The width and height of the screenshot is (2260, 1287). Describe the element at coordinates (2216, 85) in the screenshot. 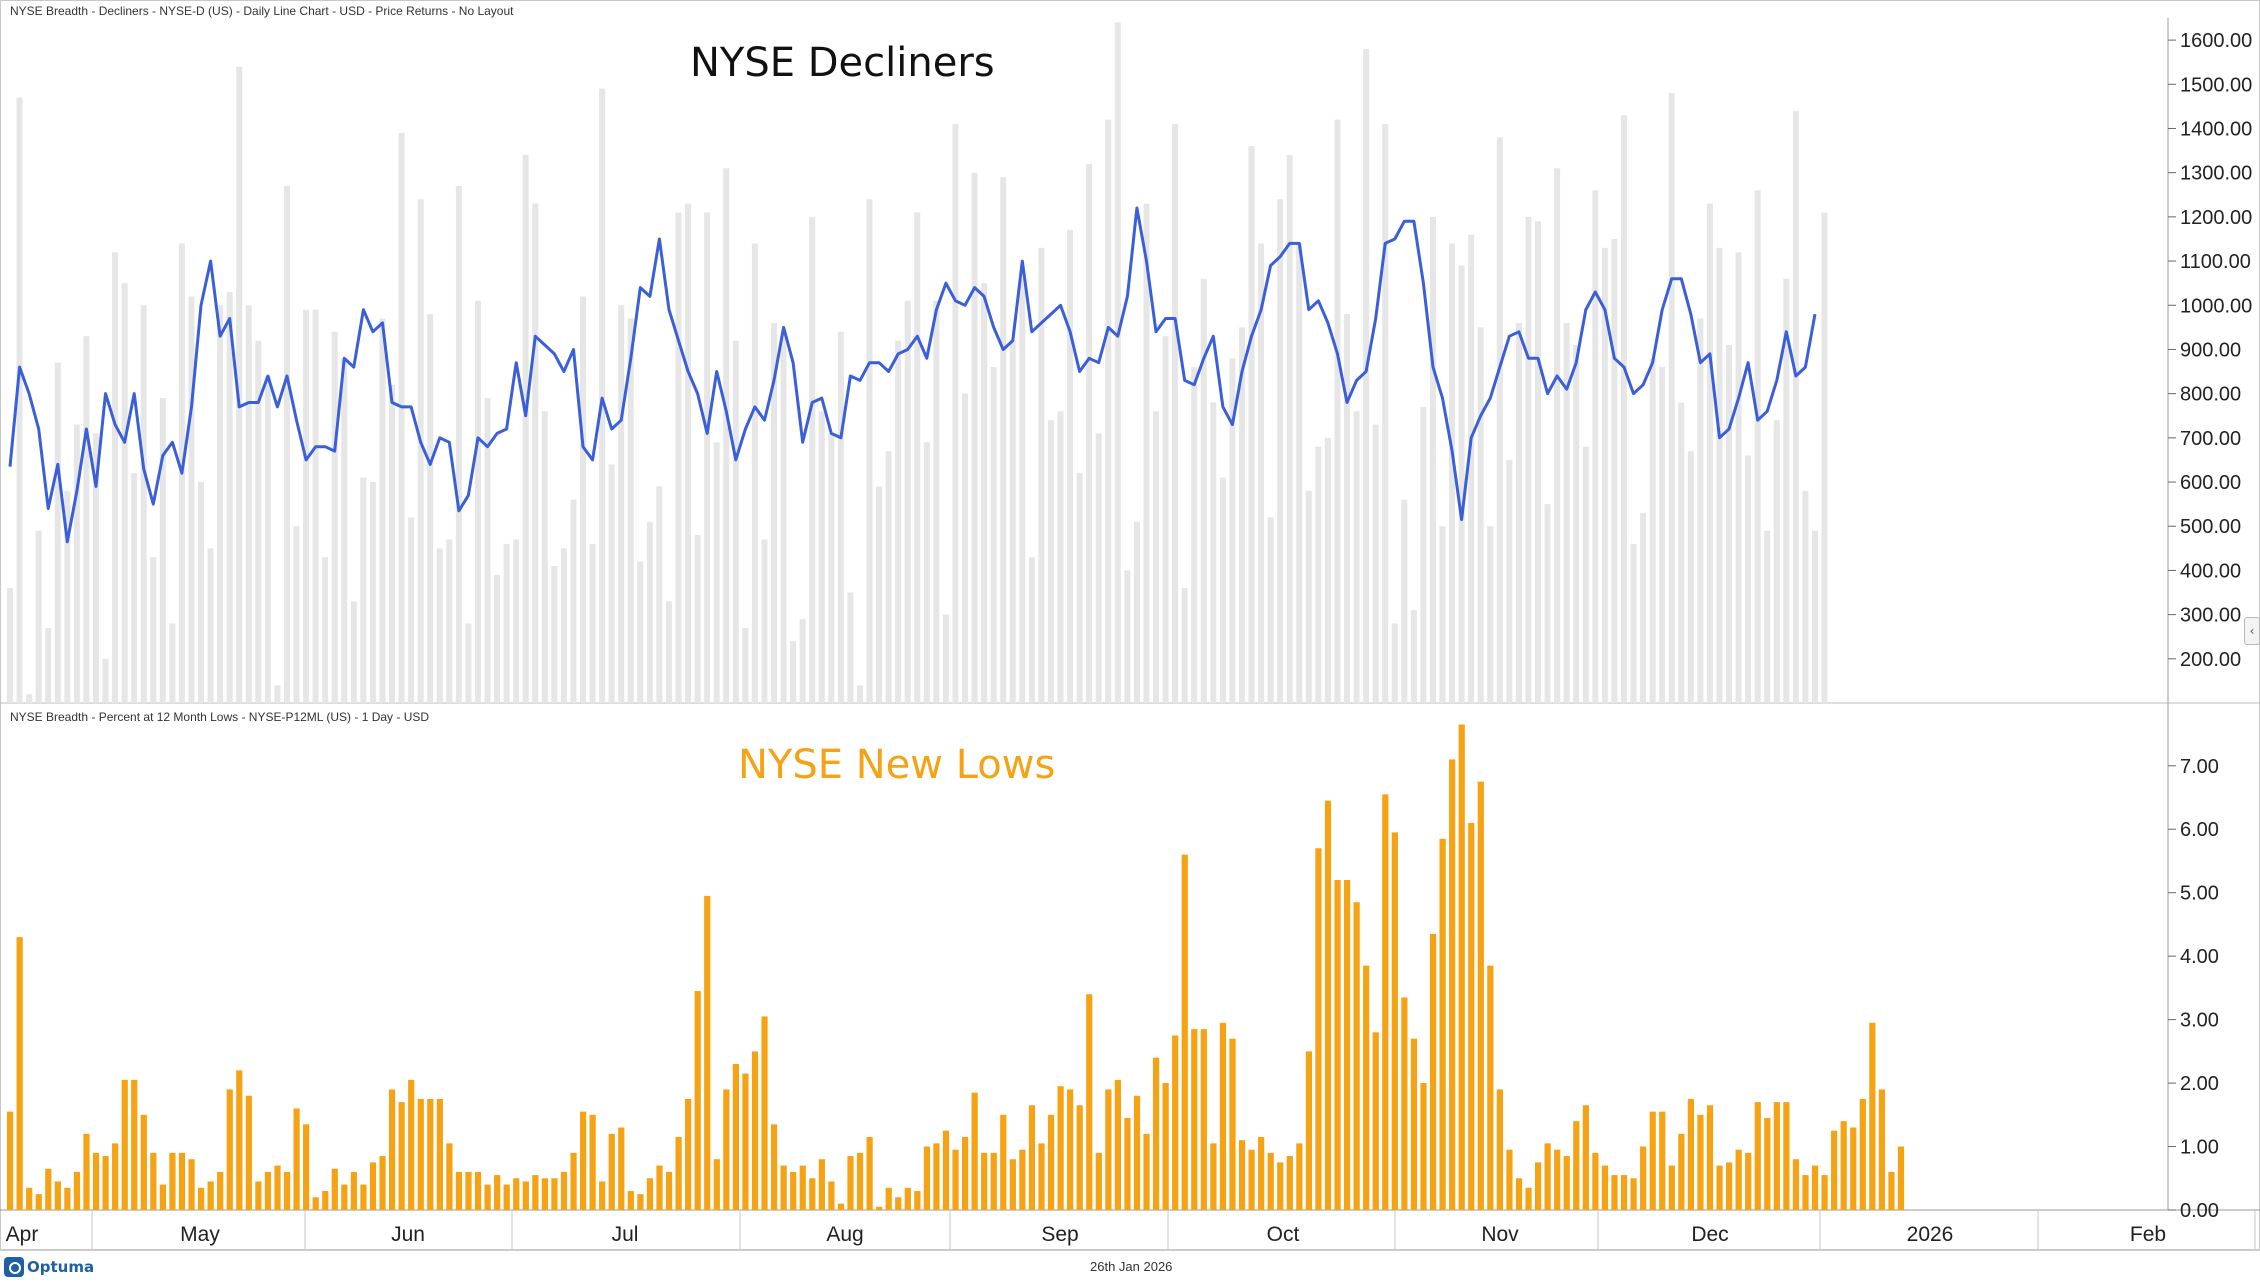

I see `y-tick-label: 1500.00` at that location.